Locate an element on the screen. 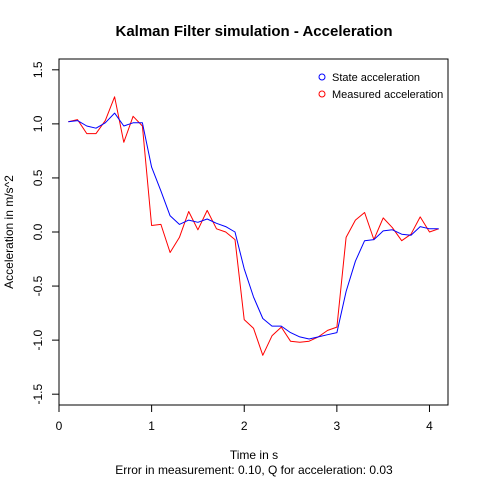 The height and width of the screenshot is (480, 480). x-axis: 0 1 2 3 4 is located at coordinates (244, 418).